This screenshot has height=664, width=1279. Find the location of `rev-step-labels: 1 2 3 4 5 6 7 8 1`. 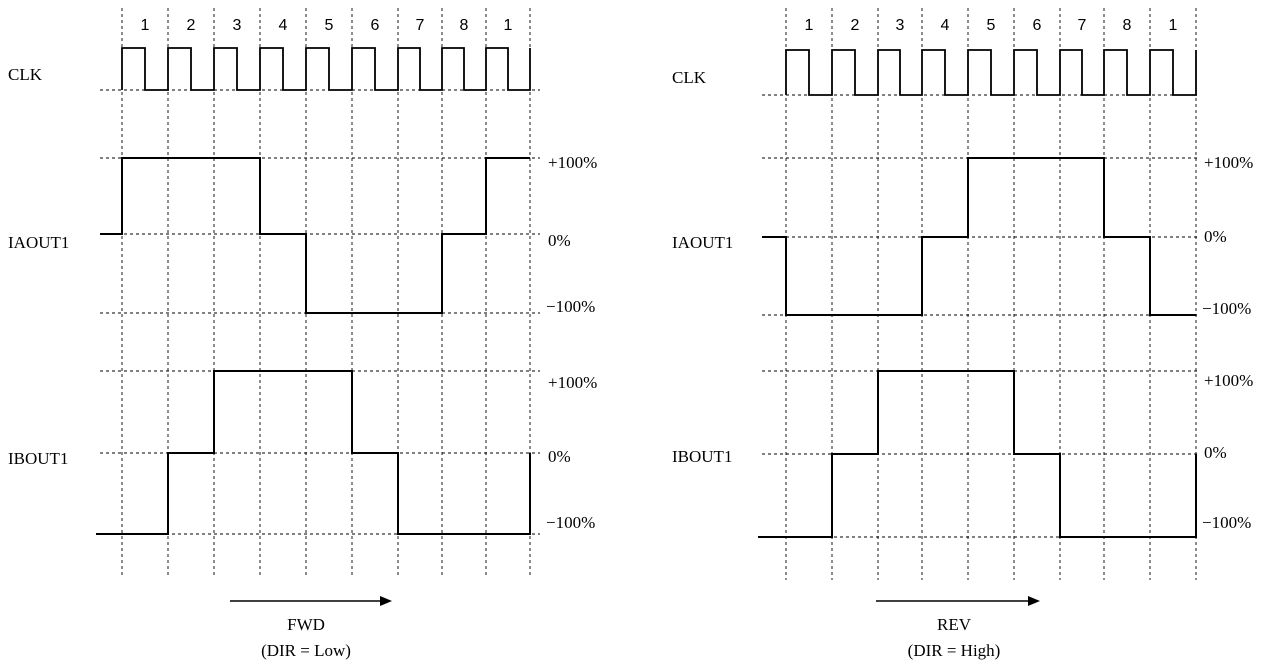

rev-step-labels: 1 2 3 4 5 6 7 8 1 is located at coordinates (991, 25).